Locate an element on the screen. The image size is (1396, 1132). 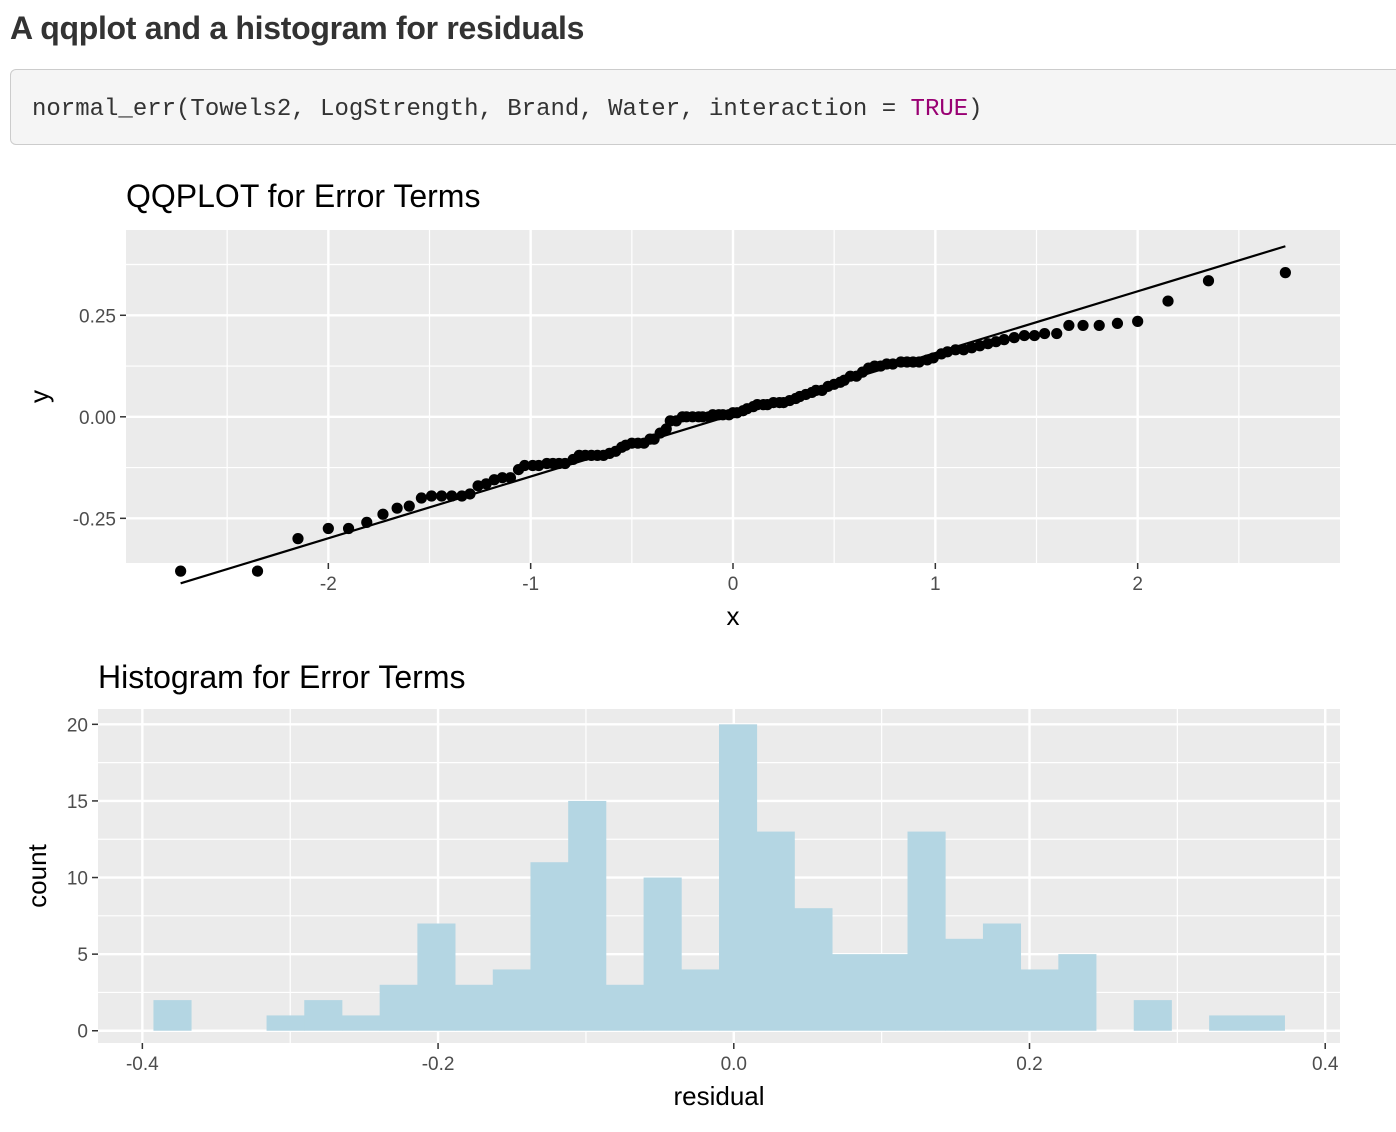
x-axis-title: x is located at coordinates (733, 616).